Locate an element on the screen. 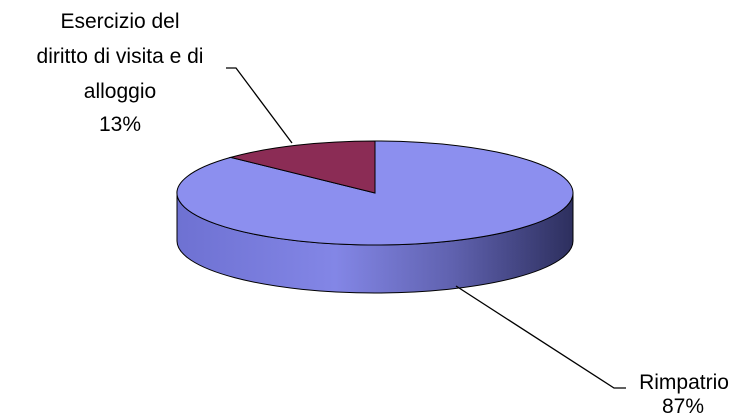 The image size is (742, 414). data-label-rimpatrio: Rimpatrio is located at coordinates (684, 382).